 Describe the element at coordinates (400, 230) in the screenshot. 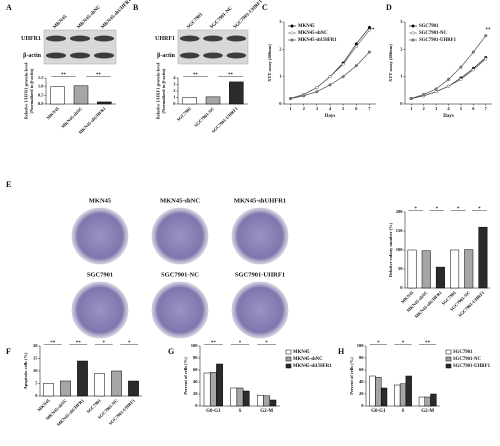

I see `y-tick-label: 150` at that location.